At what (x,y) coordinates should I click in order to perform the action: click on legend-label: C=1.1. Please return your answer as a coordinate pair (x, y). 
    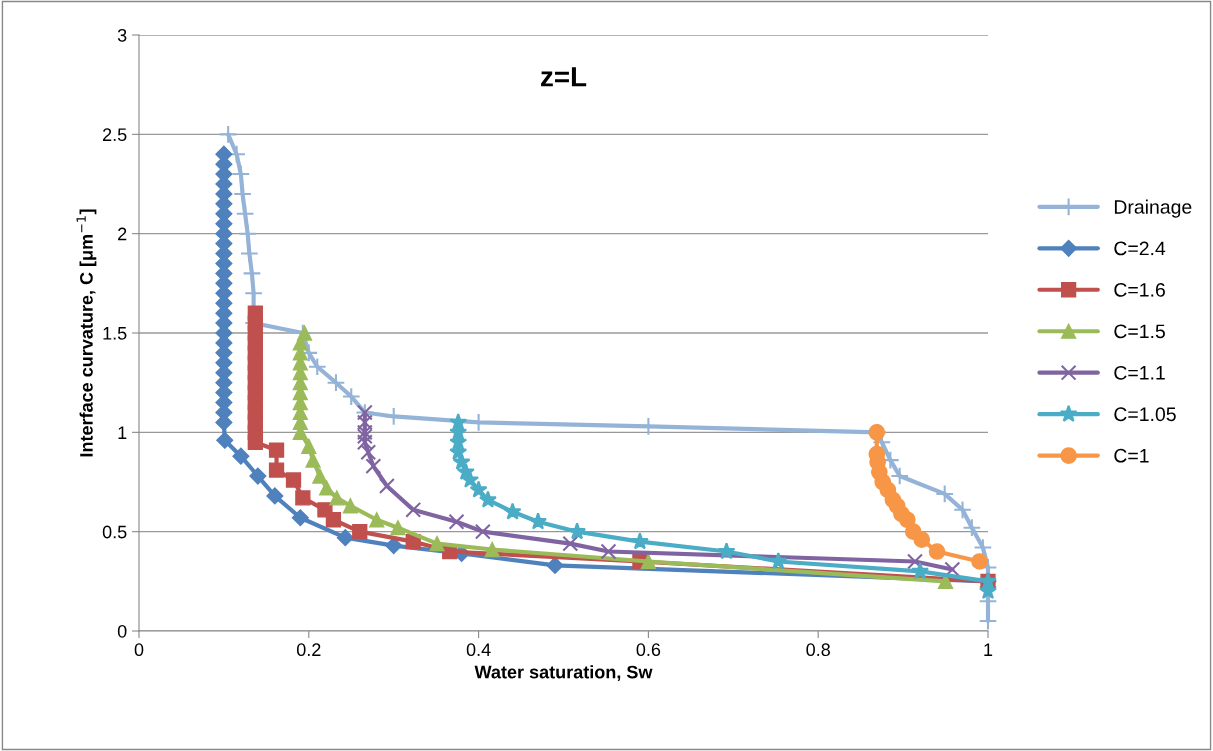
    Looking at the image, I should click on (1139, 372).